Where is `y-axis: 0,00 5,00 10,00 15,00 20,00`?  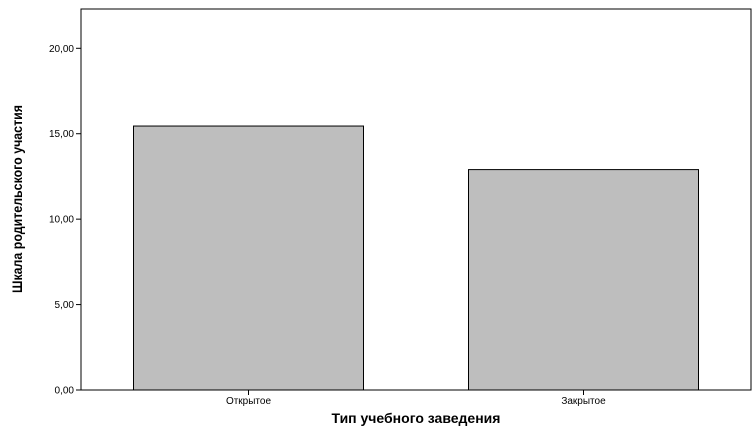 y-axis: 0,00 5,00 10,00 15,00 20,00 is located at coordinates (65, 220).